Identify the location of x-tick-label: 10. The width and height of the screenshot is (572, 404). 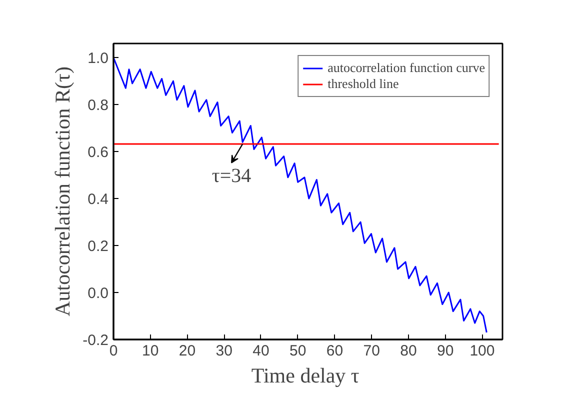
(150, 351).